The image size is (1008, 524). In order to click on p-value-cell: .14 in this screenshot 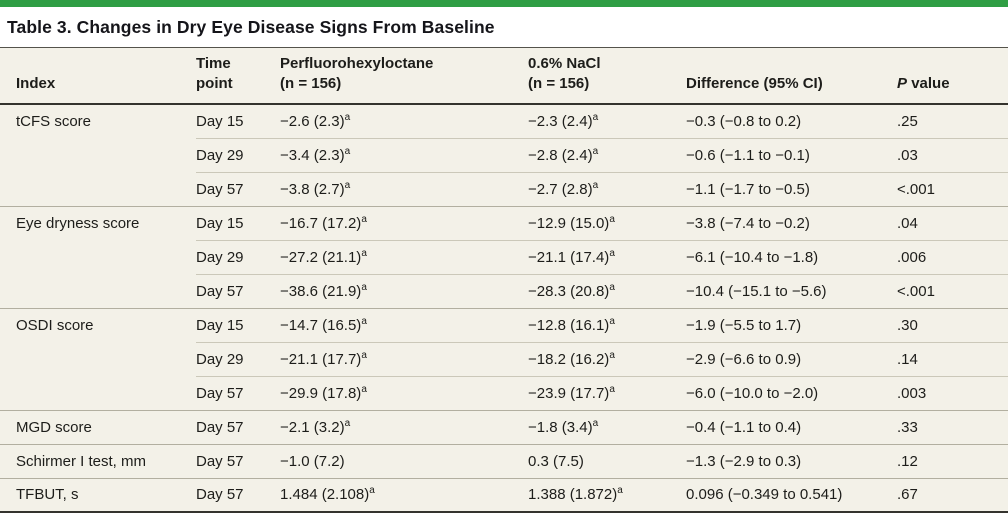, I will do `click(952, 358)`.